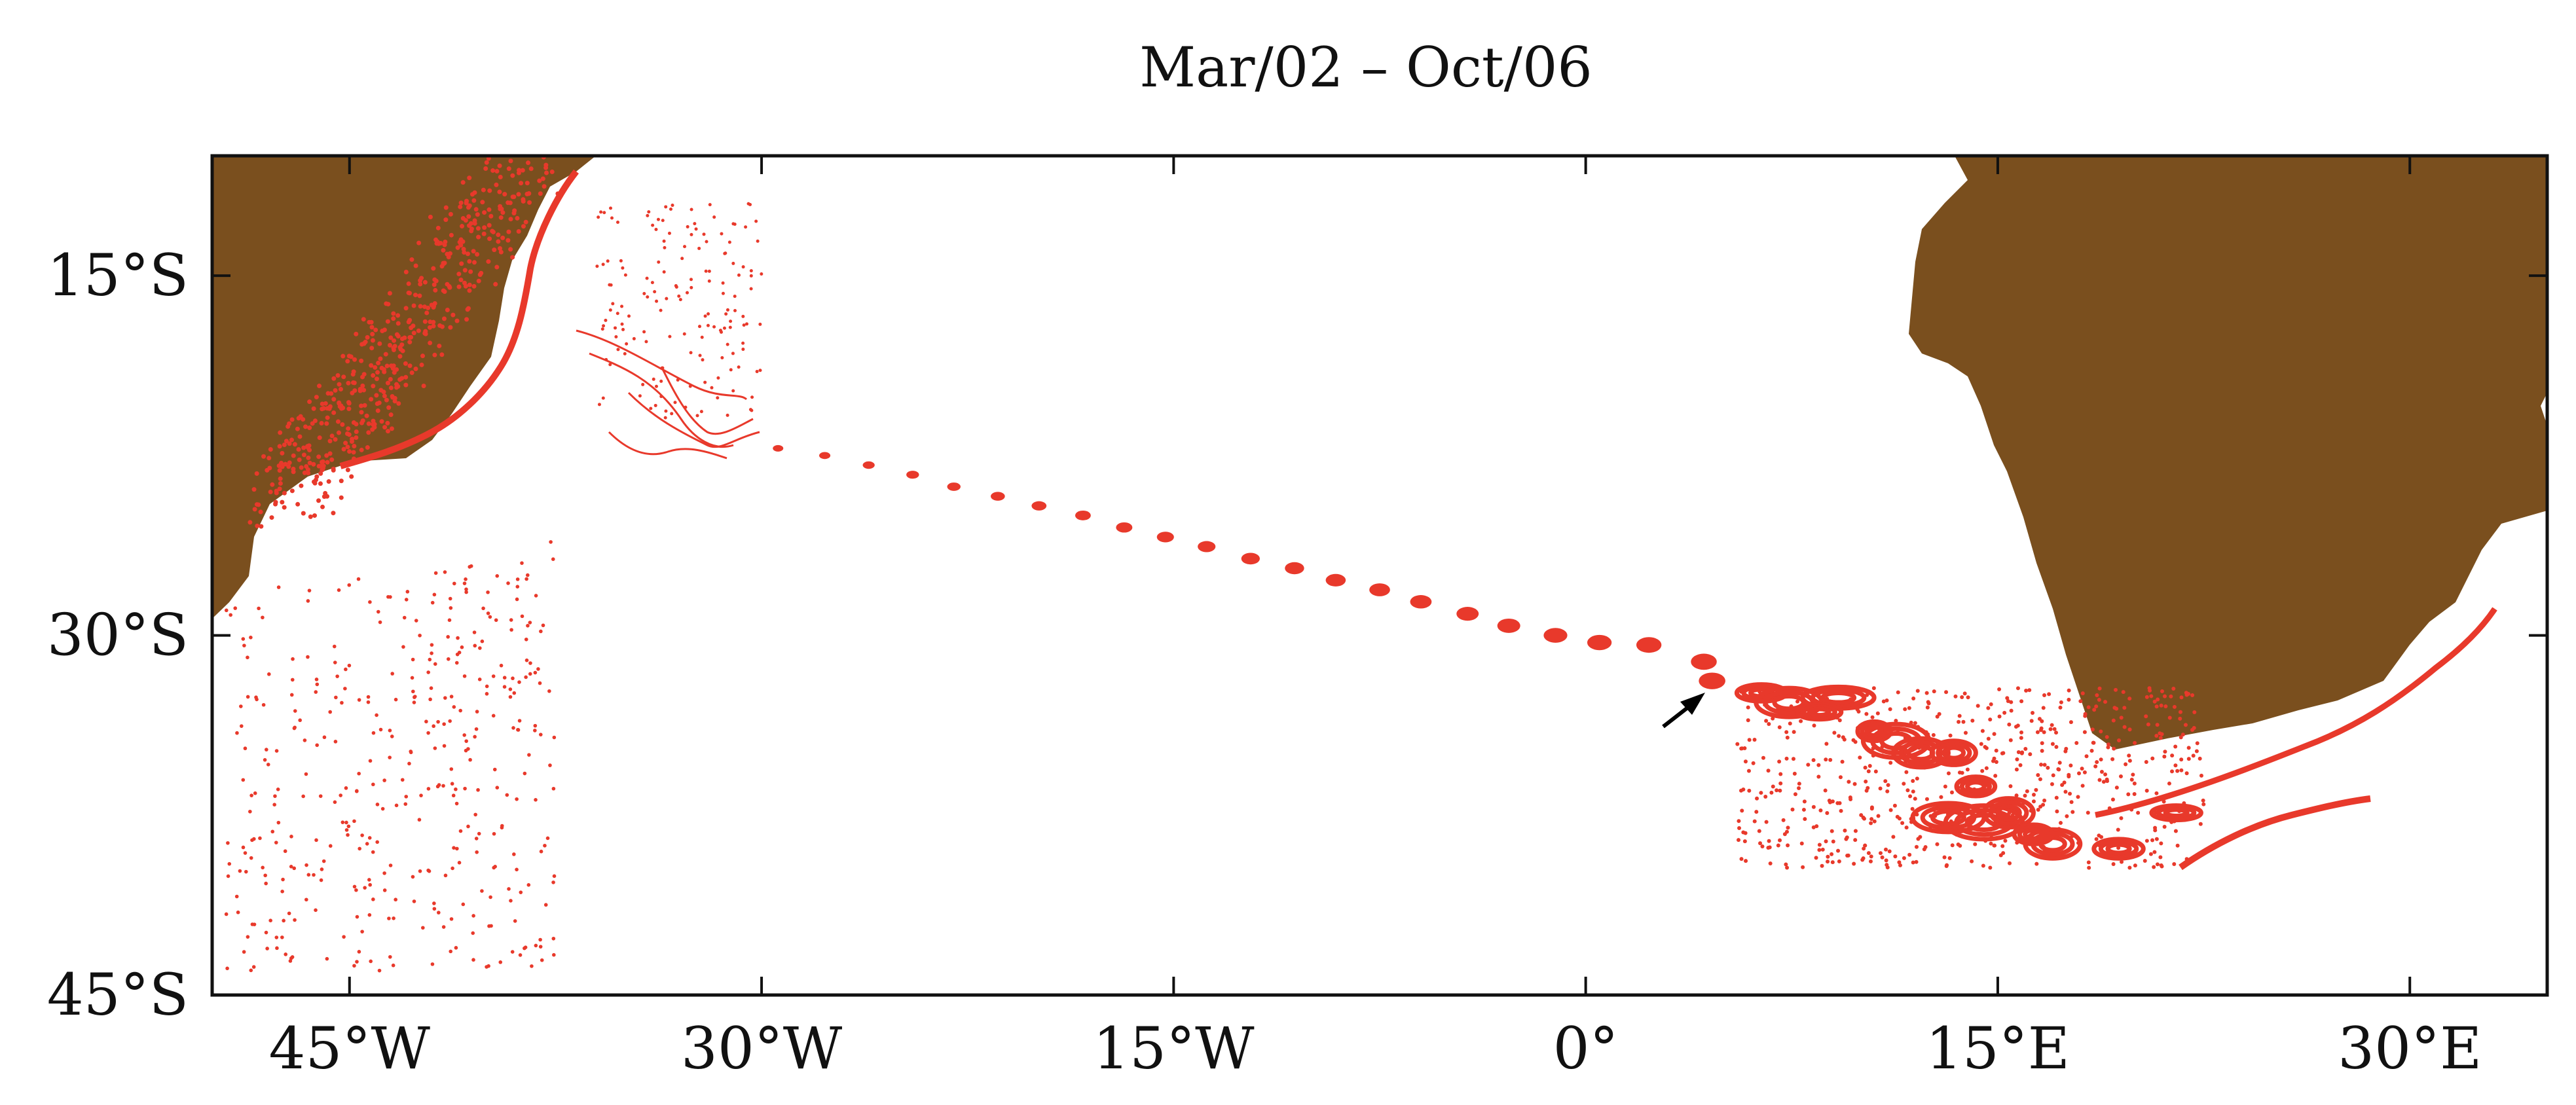 Image resolution: width=2576 pixels, height=1105 pixels. Describe the element at coordinates (1467, 614) in the screenshot. I see `eddy-marker` at that location.